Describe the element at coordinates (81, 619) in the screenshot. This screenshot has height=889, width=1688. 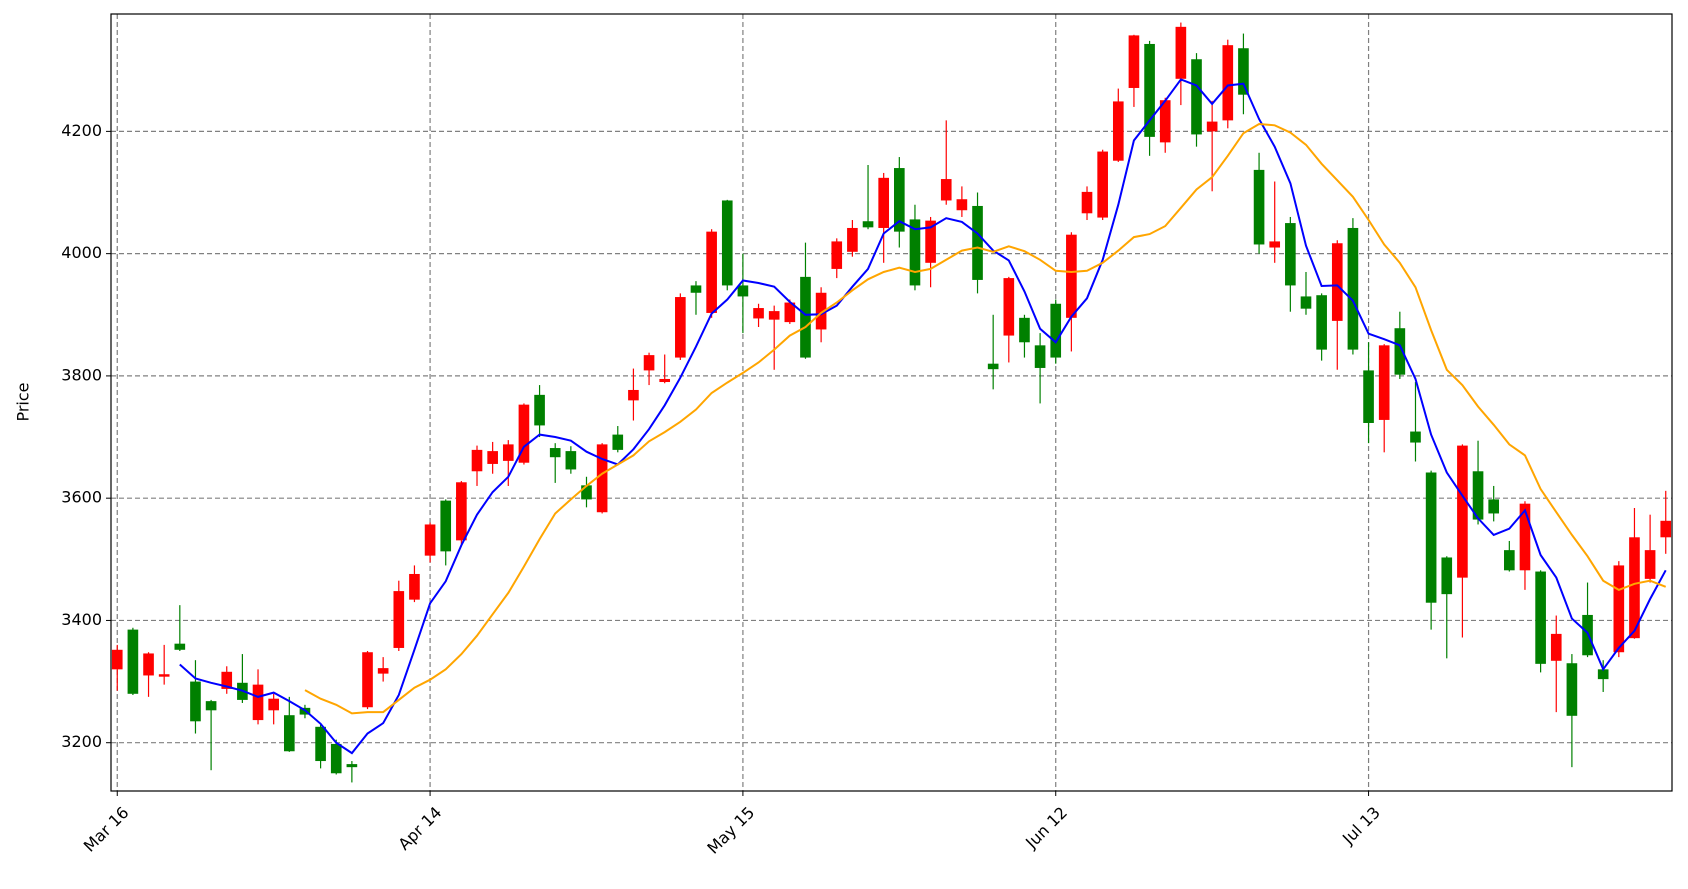
I see `y-tick-label: 3400` at that location.